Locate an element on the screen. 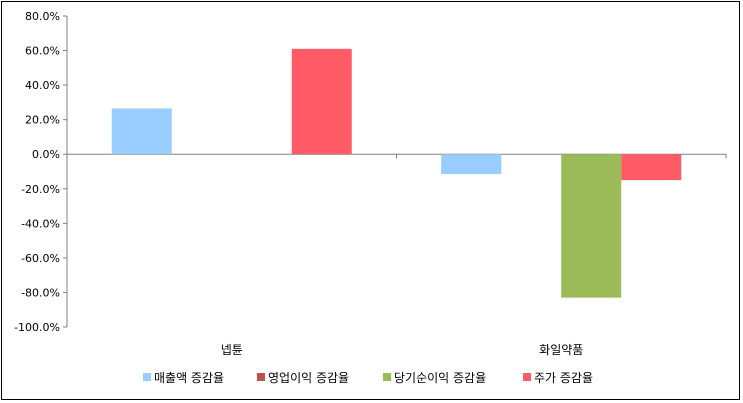 The image size is (743, 403). y-tick-label: 40.0% is located at coordinates (42, 85).